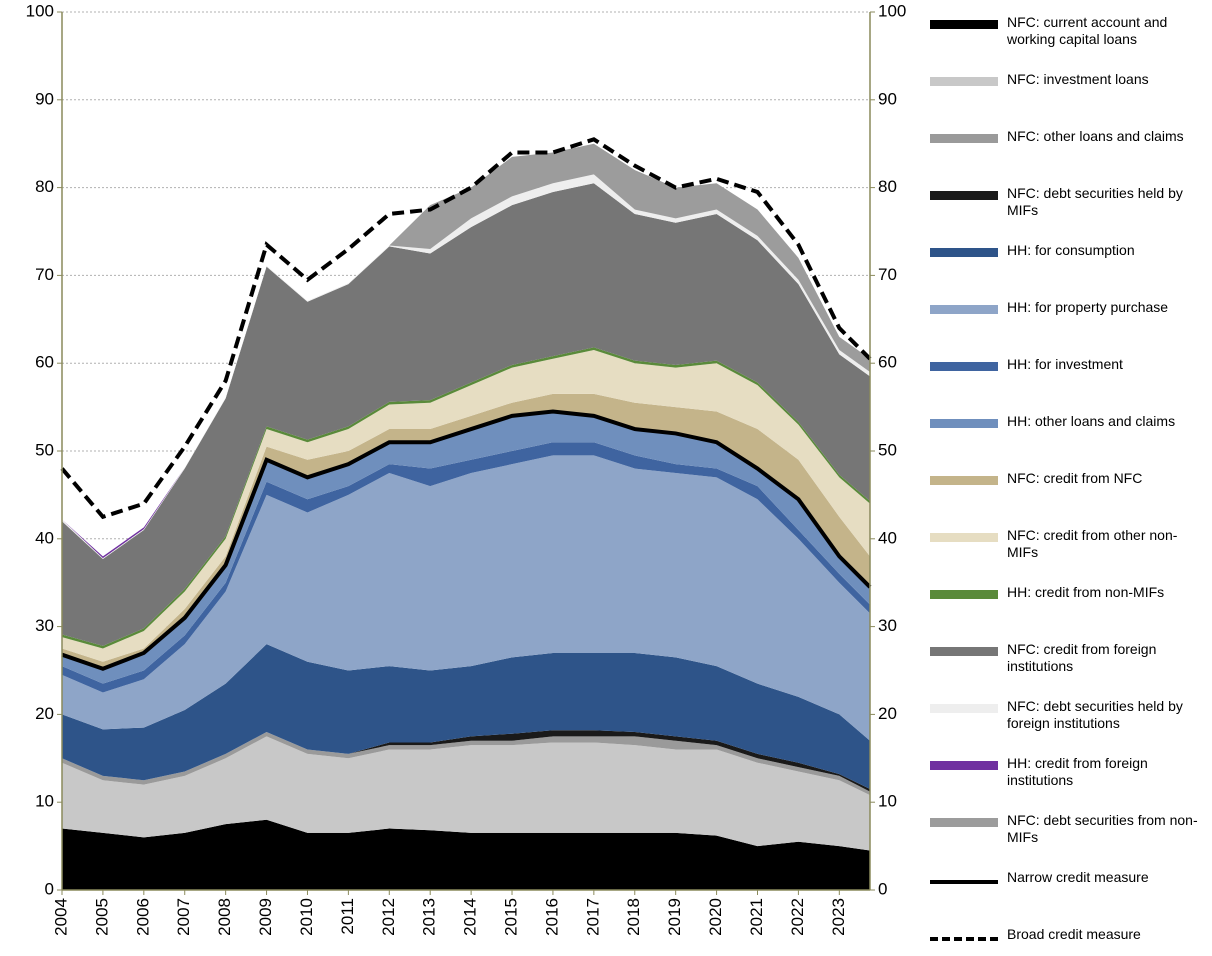 The width and height of the screenshot is (1212, 956). What do you see at coordinates (892, 10) in the screenshot?
I see `y2-tick-label: 100` at bounding box center [892, 10].